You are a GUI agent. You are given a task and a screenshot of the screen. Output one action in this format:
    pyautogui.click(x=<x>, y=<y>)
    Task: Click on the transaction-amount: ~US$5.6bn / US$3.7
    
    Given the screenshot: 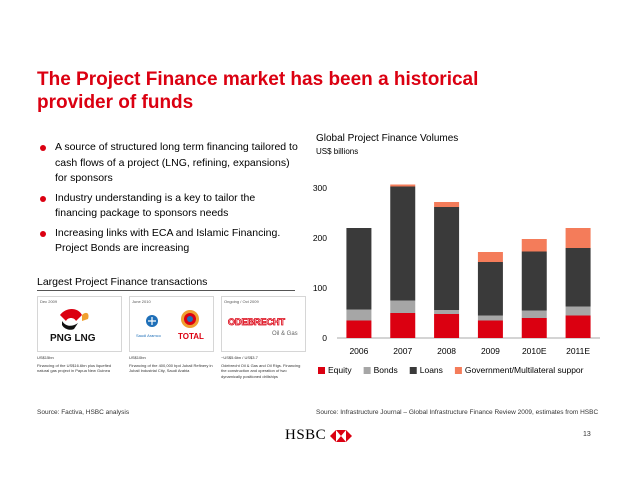 What is the action you would take?
    pyautogui.click(x=239, y=357)
    